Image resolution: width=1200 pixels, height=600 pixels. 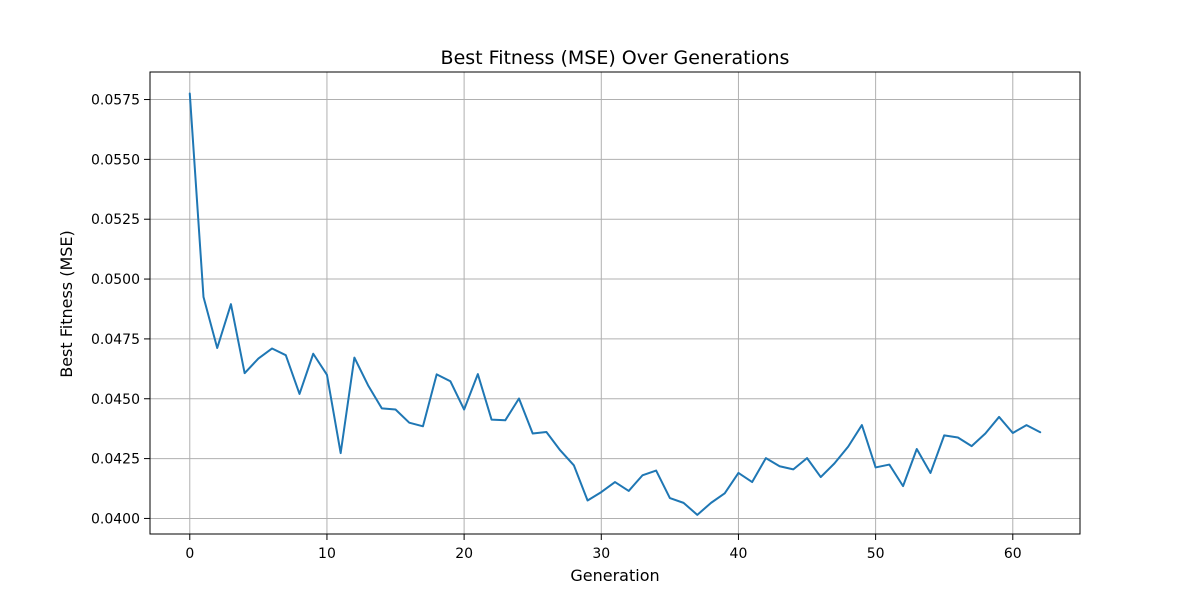 I want to click on y-tick-label: 0.0500, so click(x=115, y=280).